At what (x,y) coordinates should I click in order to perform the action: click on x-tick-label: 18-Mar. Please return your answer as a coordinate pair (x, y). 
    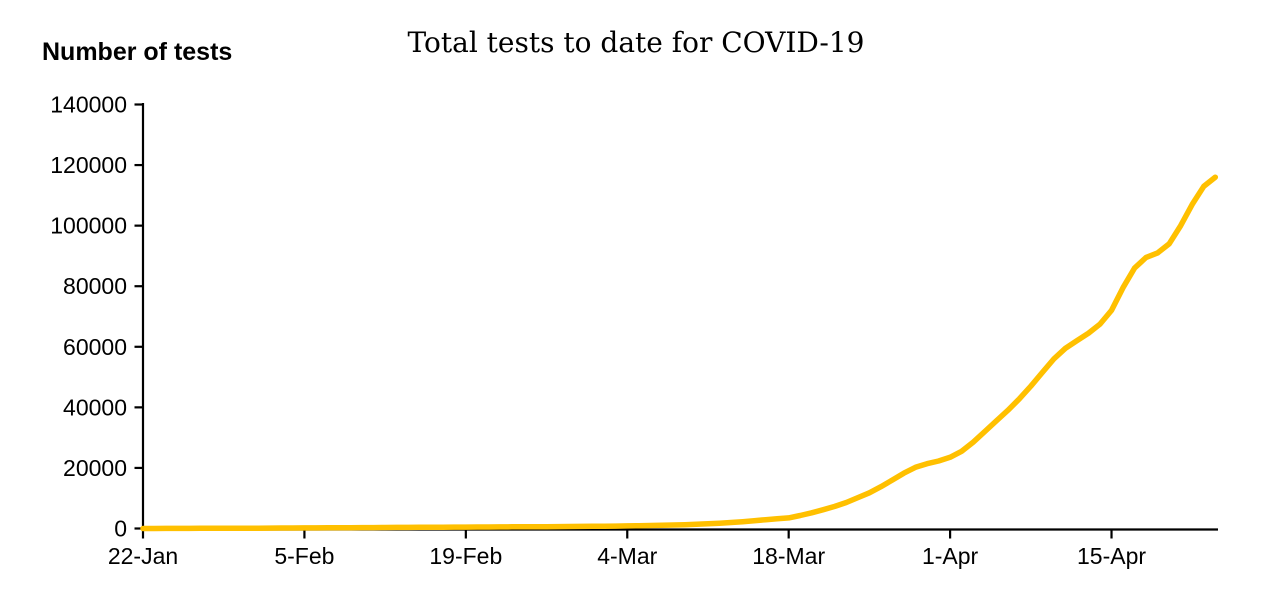
    Looking at the image, I should click on (788, 556).